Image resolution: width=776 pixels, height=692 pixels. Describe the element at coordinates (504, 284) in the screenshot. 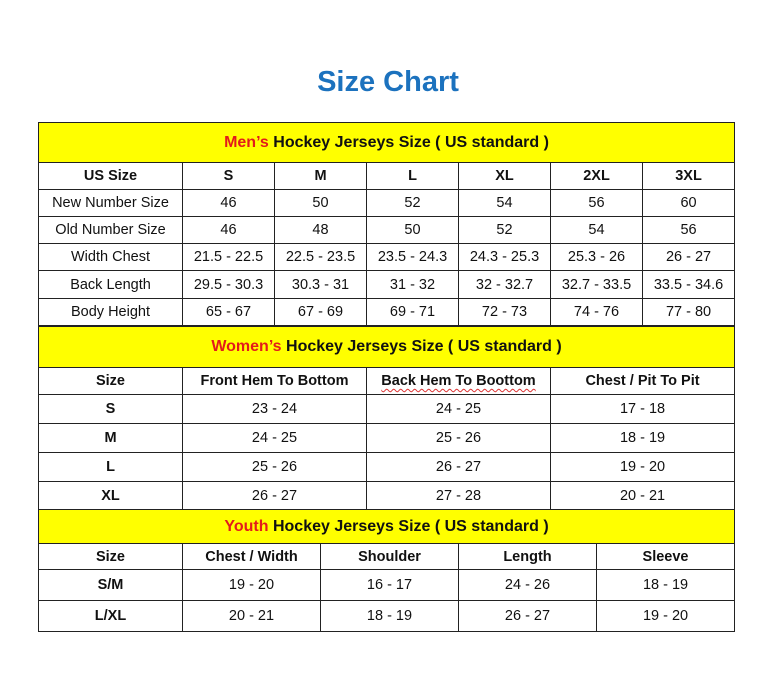

I see `table-cell: 32 - 32.7` at that location.